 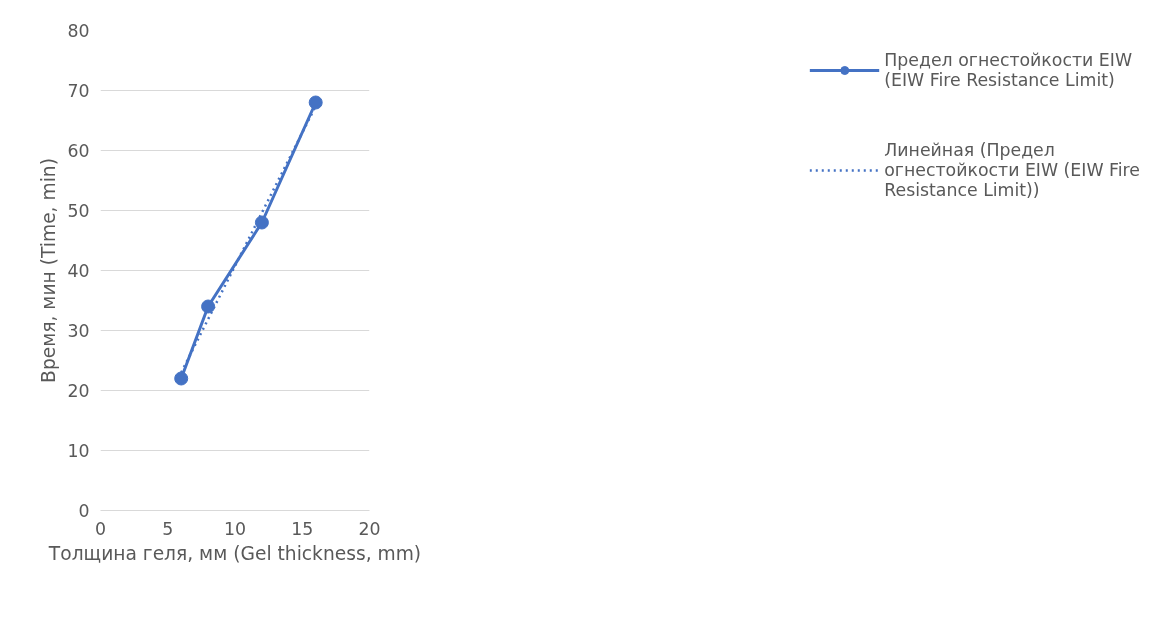 What do you see at coordinates (78, 331) in the screenshot?
I see `y-tick-label: 30` at bounding box center [78, 331].